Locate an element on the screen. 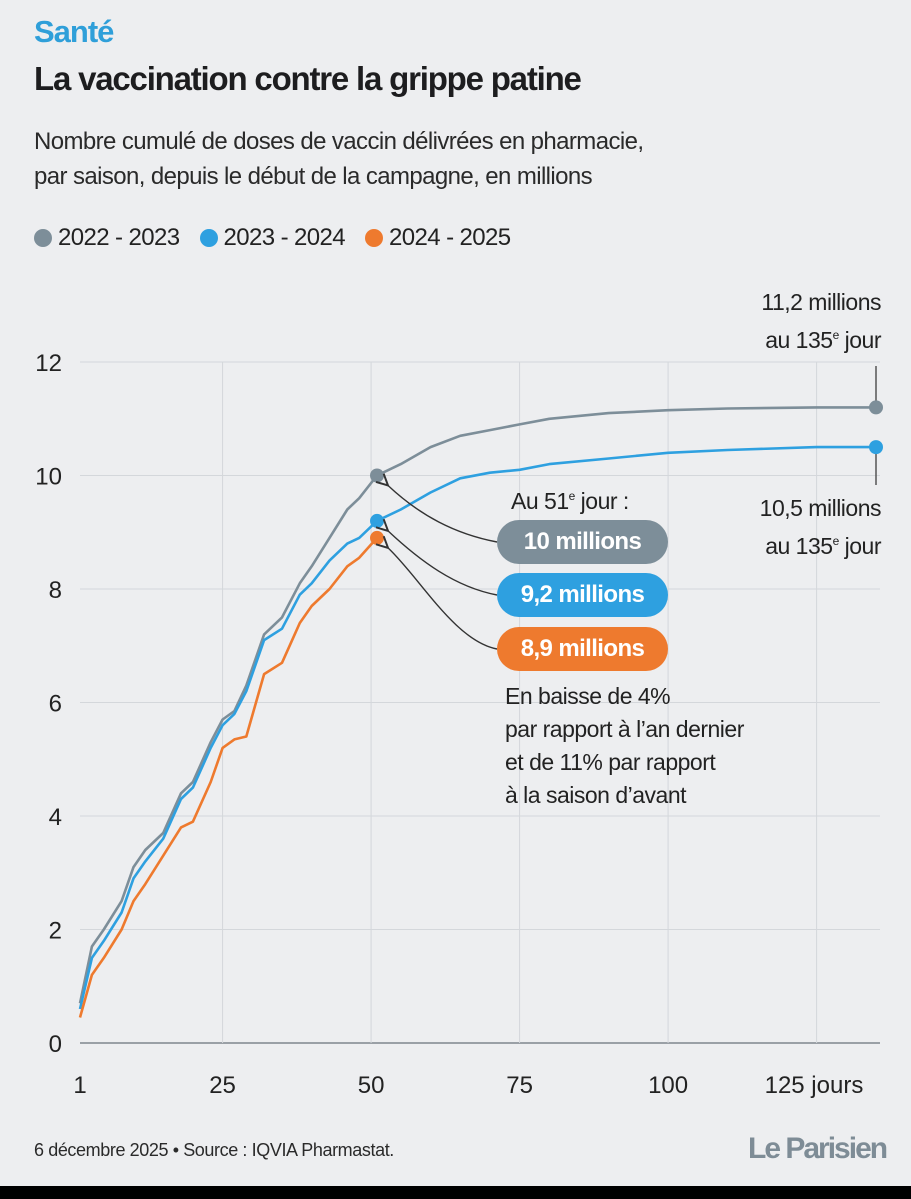 The height and width of the screenshot is (1199, 911). x-tick-label: 1 is located at coordinates (79, 1085).